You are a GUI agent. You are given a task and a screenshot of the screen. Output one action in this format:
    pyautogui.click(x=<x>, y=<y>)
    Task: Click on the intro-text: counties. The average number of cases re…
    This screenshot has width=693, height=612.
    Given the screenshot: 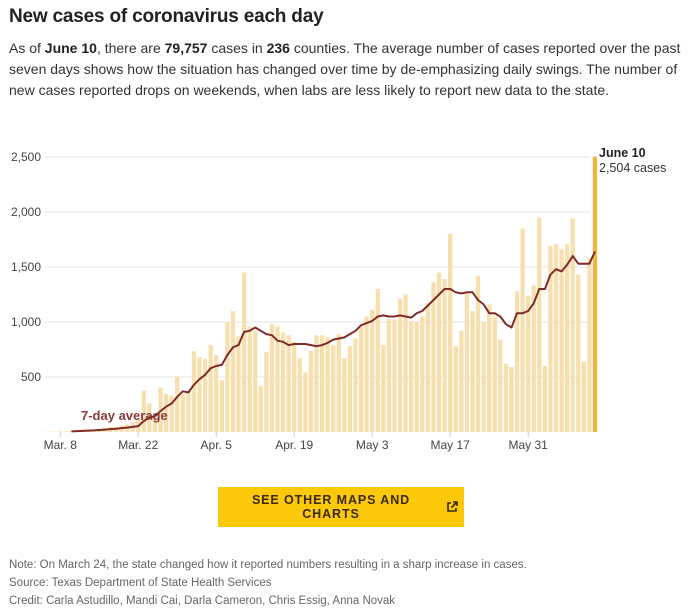 What is the action you would take?
    pyautogui.click(x=345, y=69)
    